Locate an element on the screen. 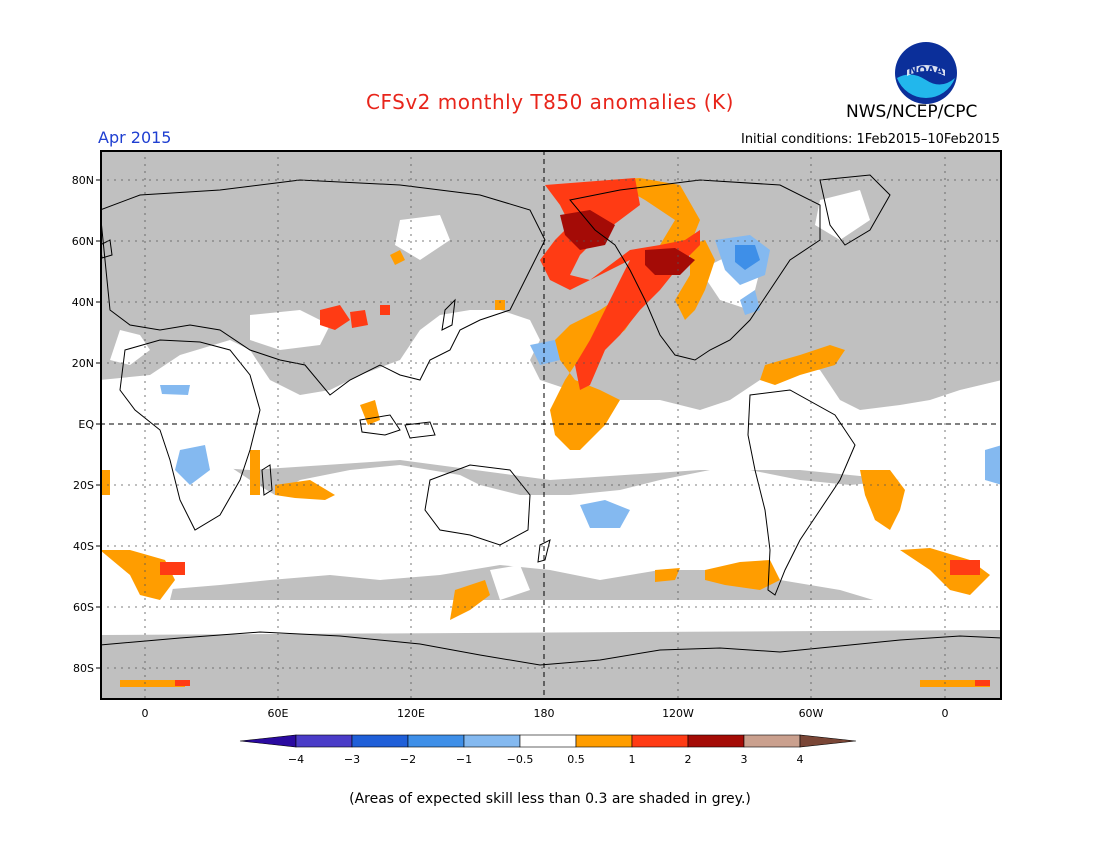 The height and width of the screenshot is (850, 1100). colorbar-tick-label: 0.5 is located at coordinates (576, 759).